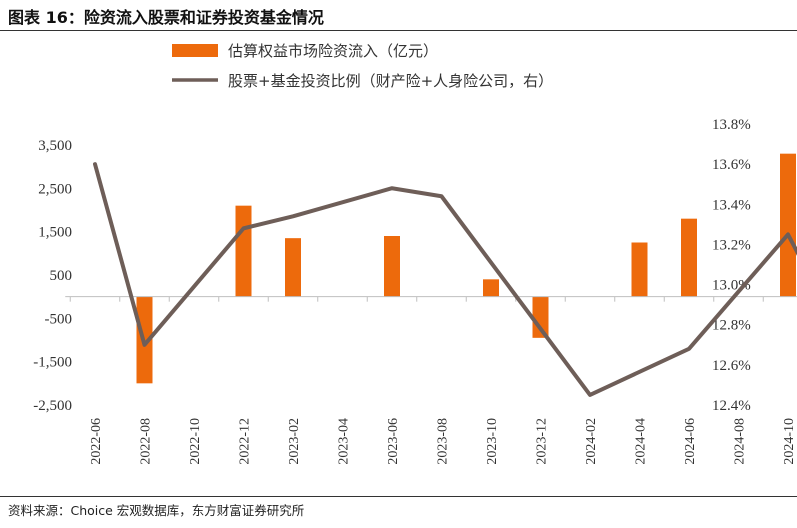 This screenshot has width=797, height=528. Describe the element at coordinates (731, 366) in the screenshot. I see `right-tick-label: 12.6%` at that location.